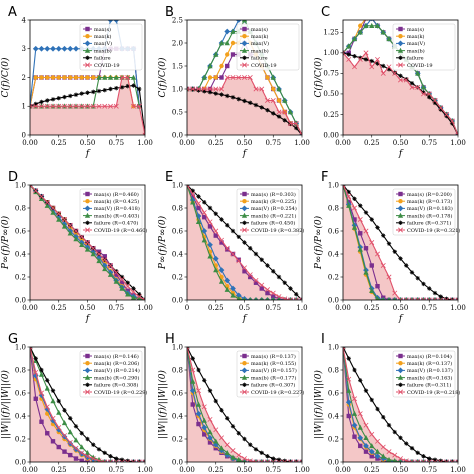  I want to click on legend-label: max(k) (R=0.425), so click(116, 201).